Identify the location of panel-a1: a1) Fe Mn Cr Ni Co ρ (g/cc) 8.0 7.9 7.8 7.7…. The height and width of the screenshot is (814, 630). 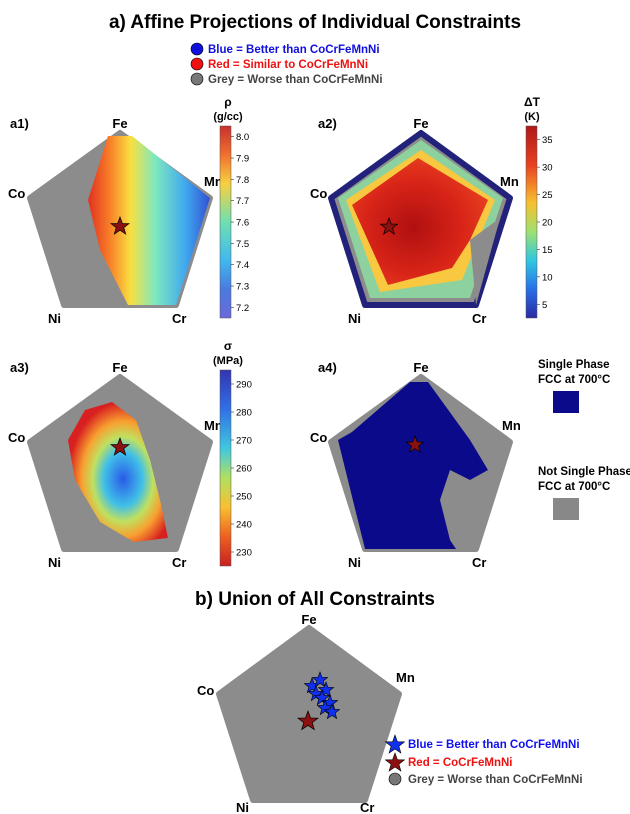
(128, 210).